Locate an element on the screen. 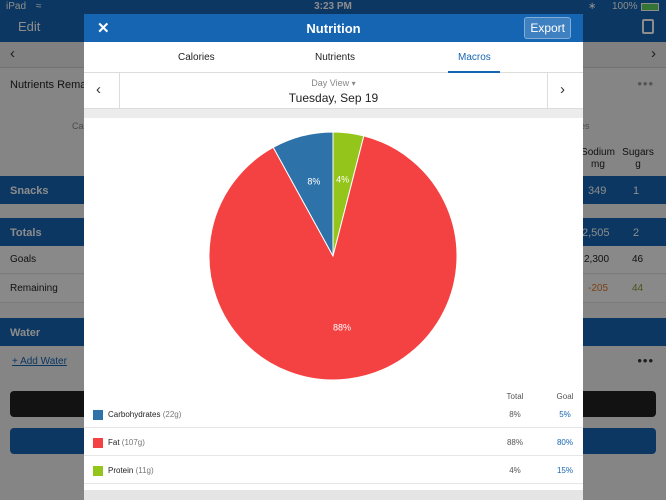 This screenshot has height=500, width=666. close-icon: ✕ is located at coordinates (103, 28).